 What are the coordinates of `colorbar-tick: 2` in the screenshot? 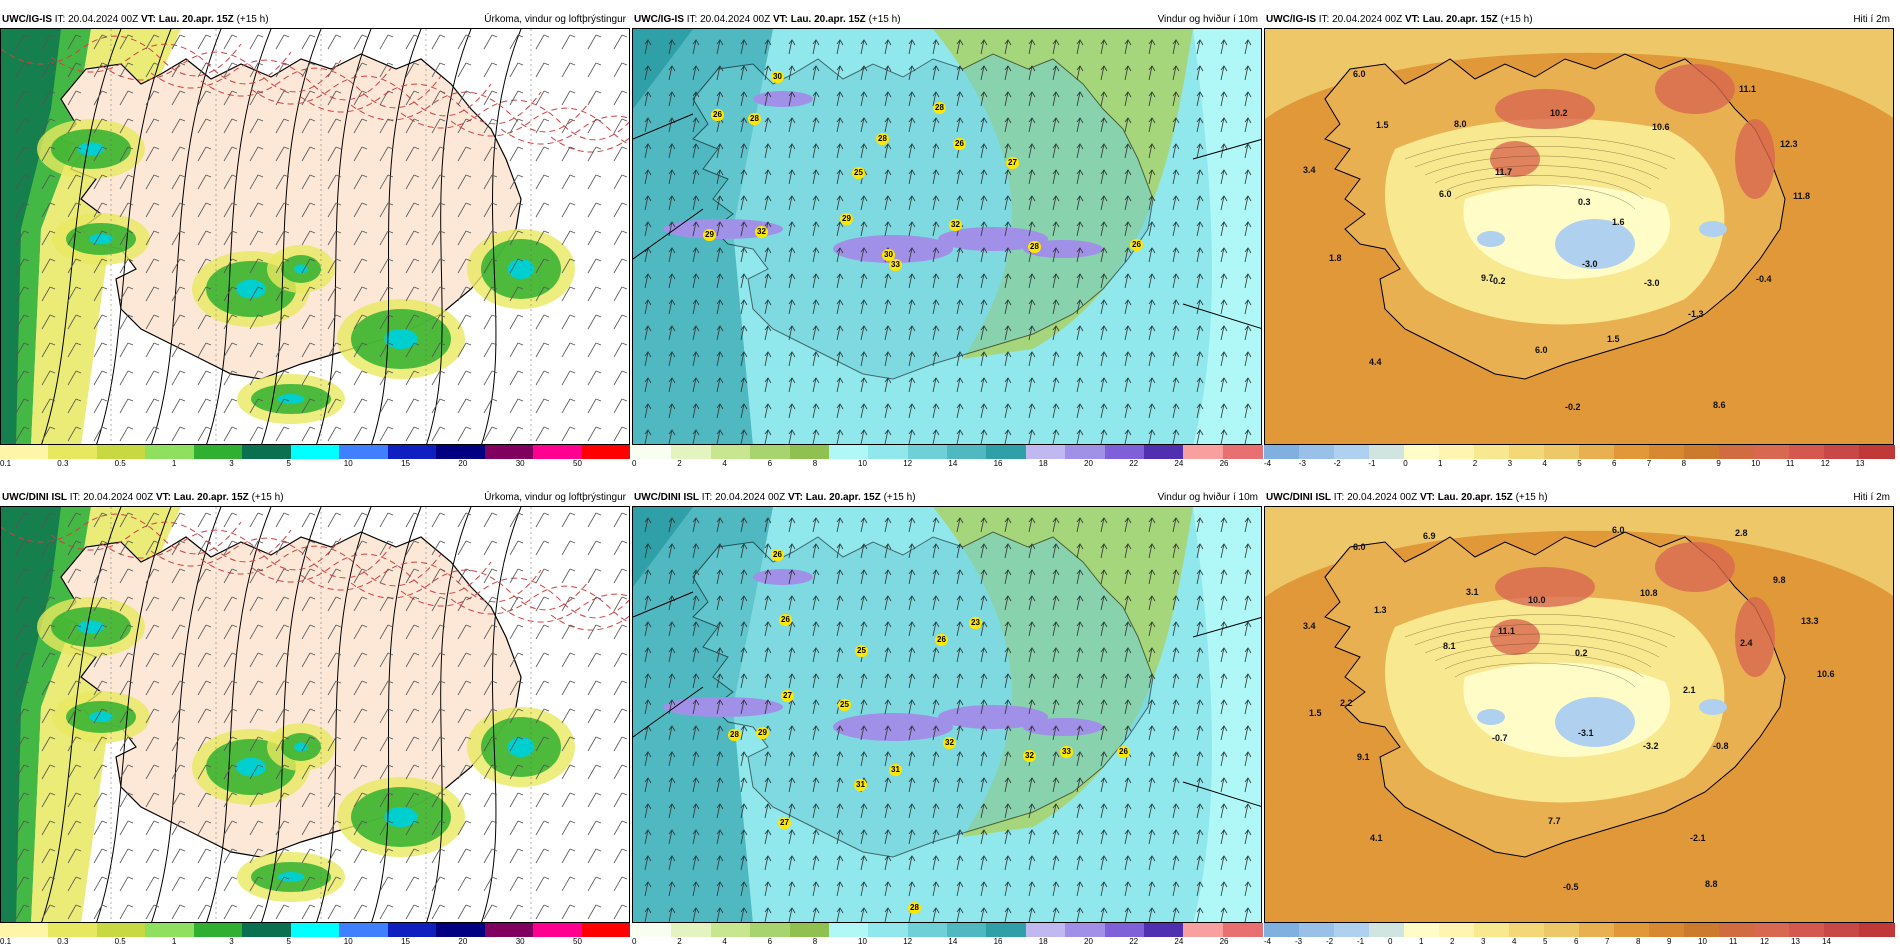 It's located at (1475, 463).